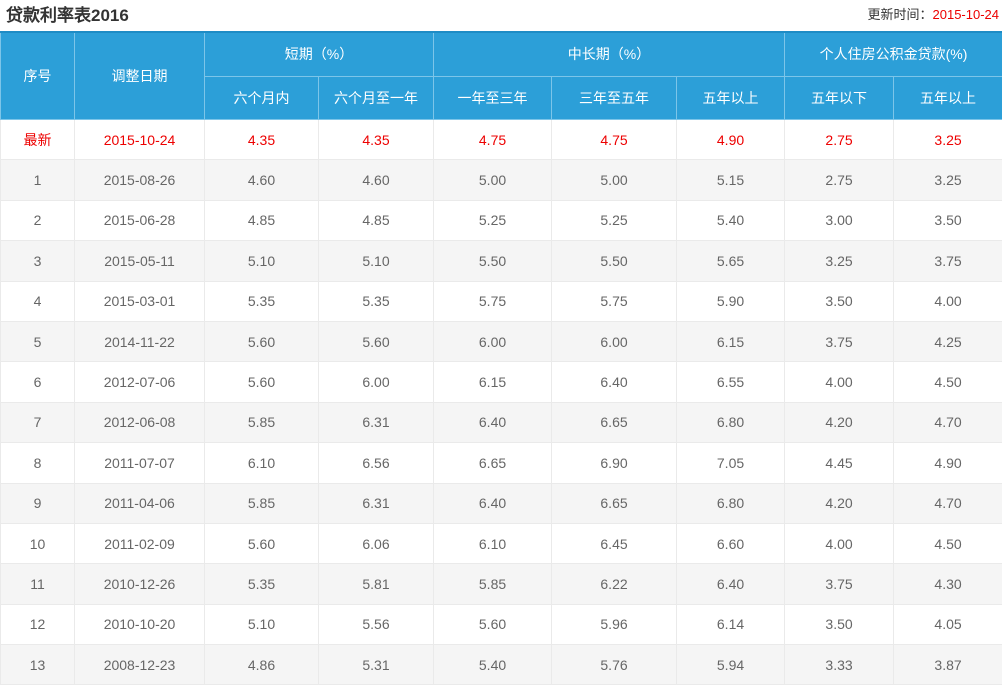 The width and height of the screenshot is (1002, 685). Describe the element at coordinates (140, 180) in the screenshot. I see `cell-date: 2015-08-26` at that location.